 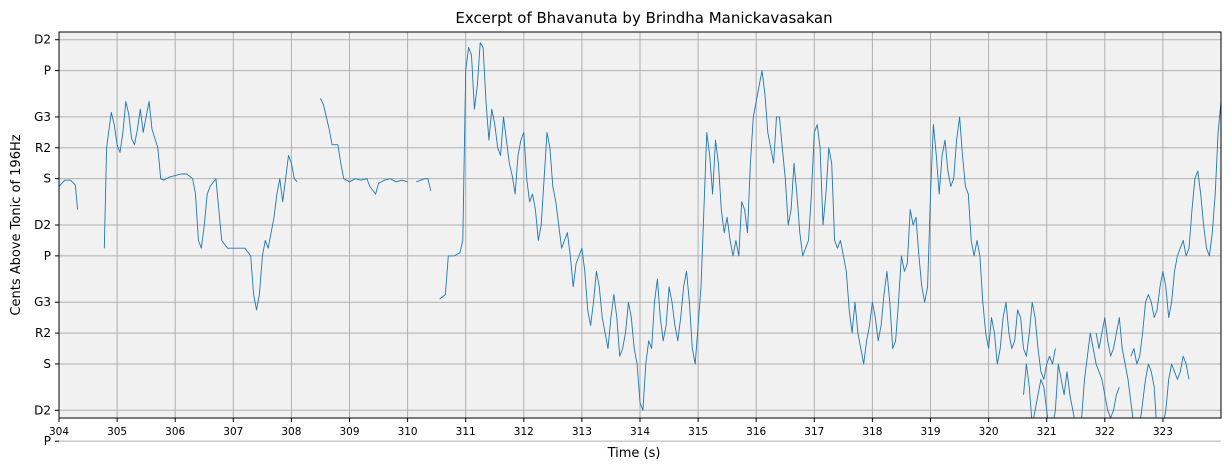 I want to click on x-tick-label: 312, so click(x=524, y=432).